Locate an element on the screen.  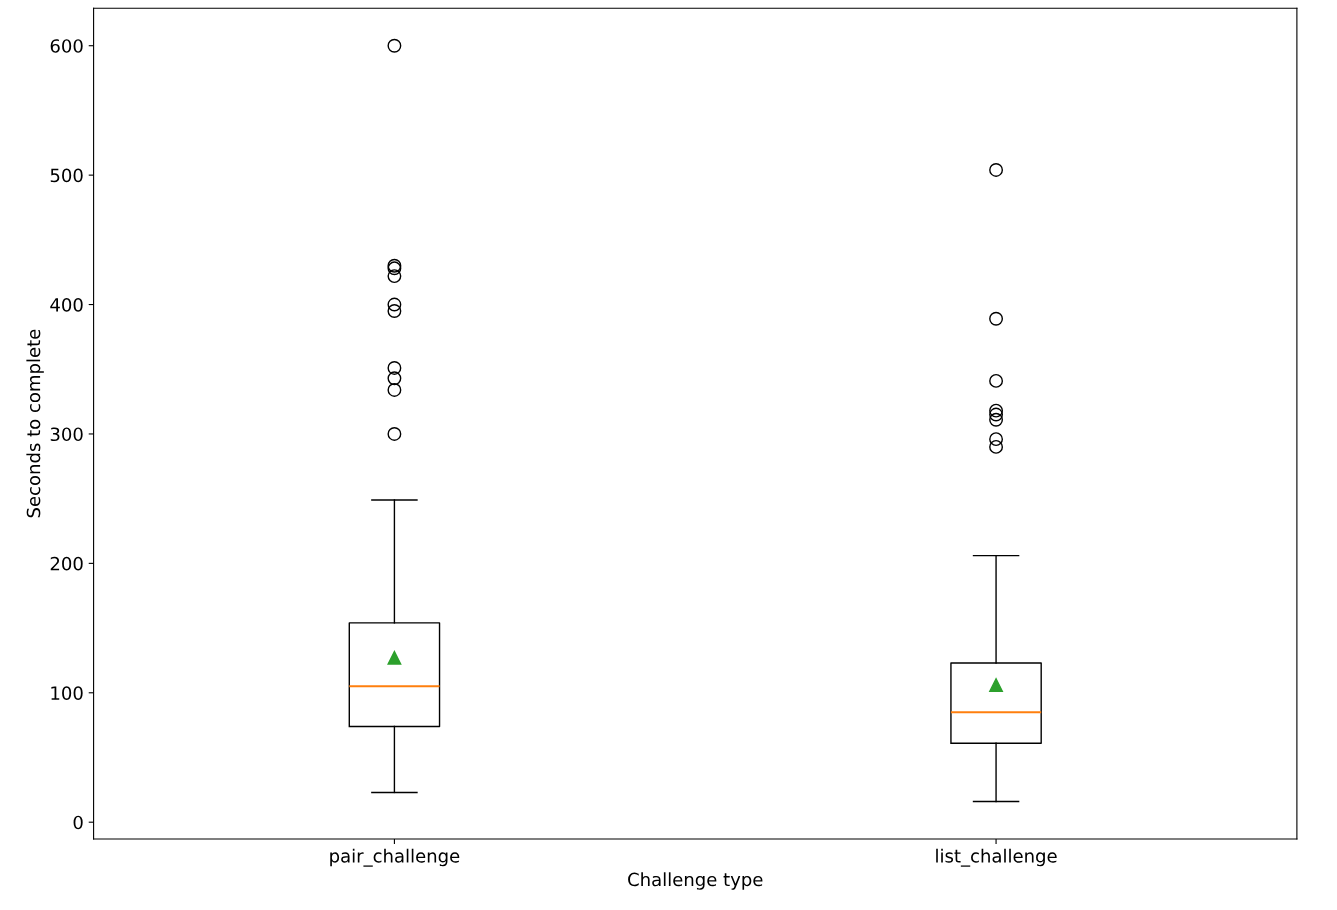
y-tick-label: 200 is located at coordinates (66, 563).